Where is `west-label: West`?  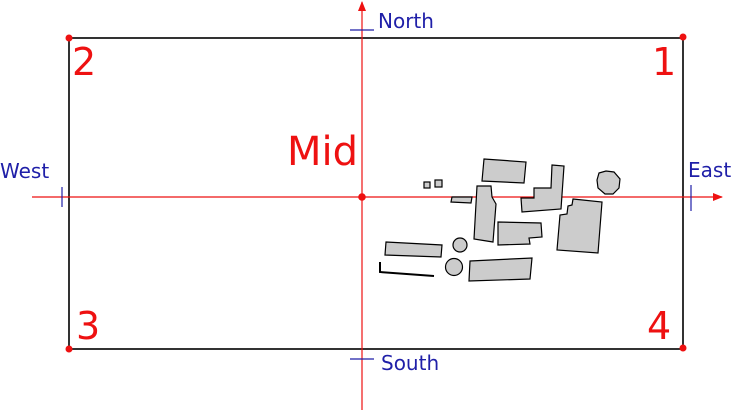
west-label: West is located at coordinates (24, 171).